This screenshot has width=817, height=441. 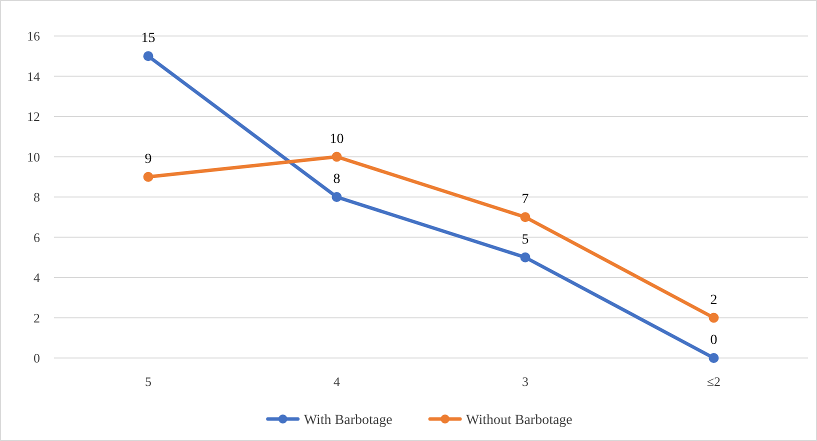 What do you see at coordinates (148, 159) in the screenshot?
I see `data-label: 9` at bounding box center [148, 159].